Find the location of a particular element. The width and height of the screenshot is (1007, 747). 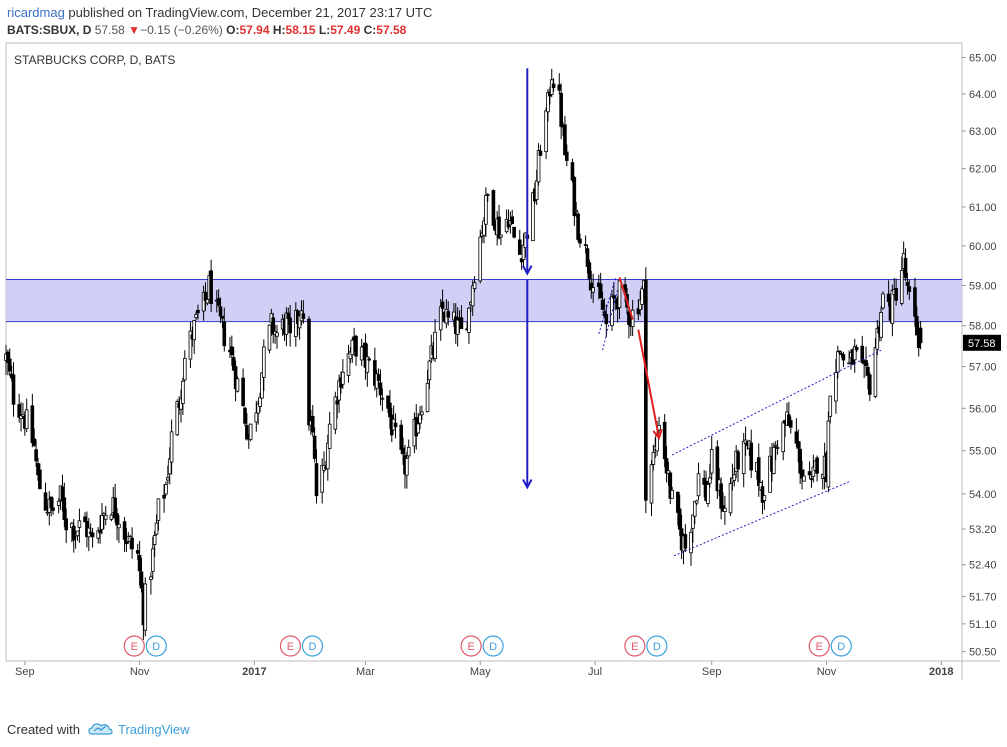

dividend-letter: D is located at coordinates (493, 647).